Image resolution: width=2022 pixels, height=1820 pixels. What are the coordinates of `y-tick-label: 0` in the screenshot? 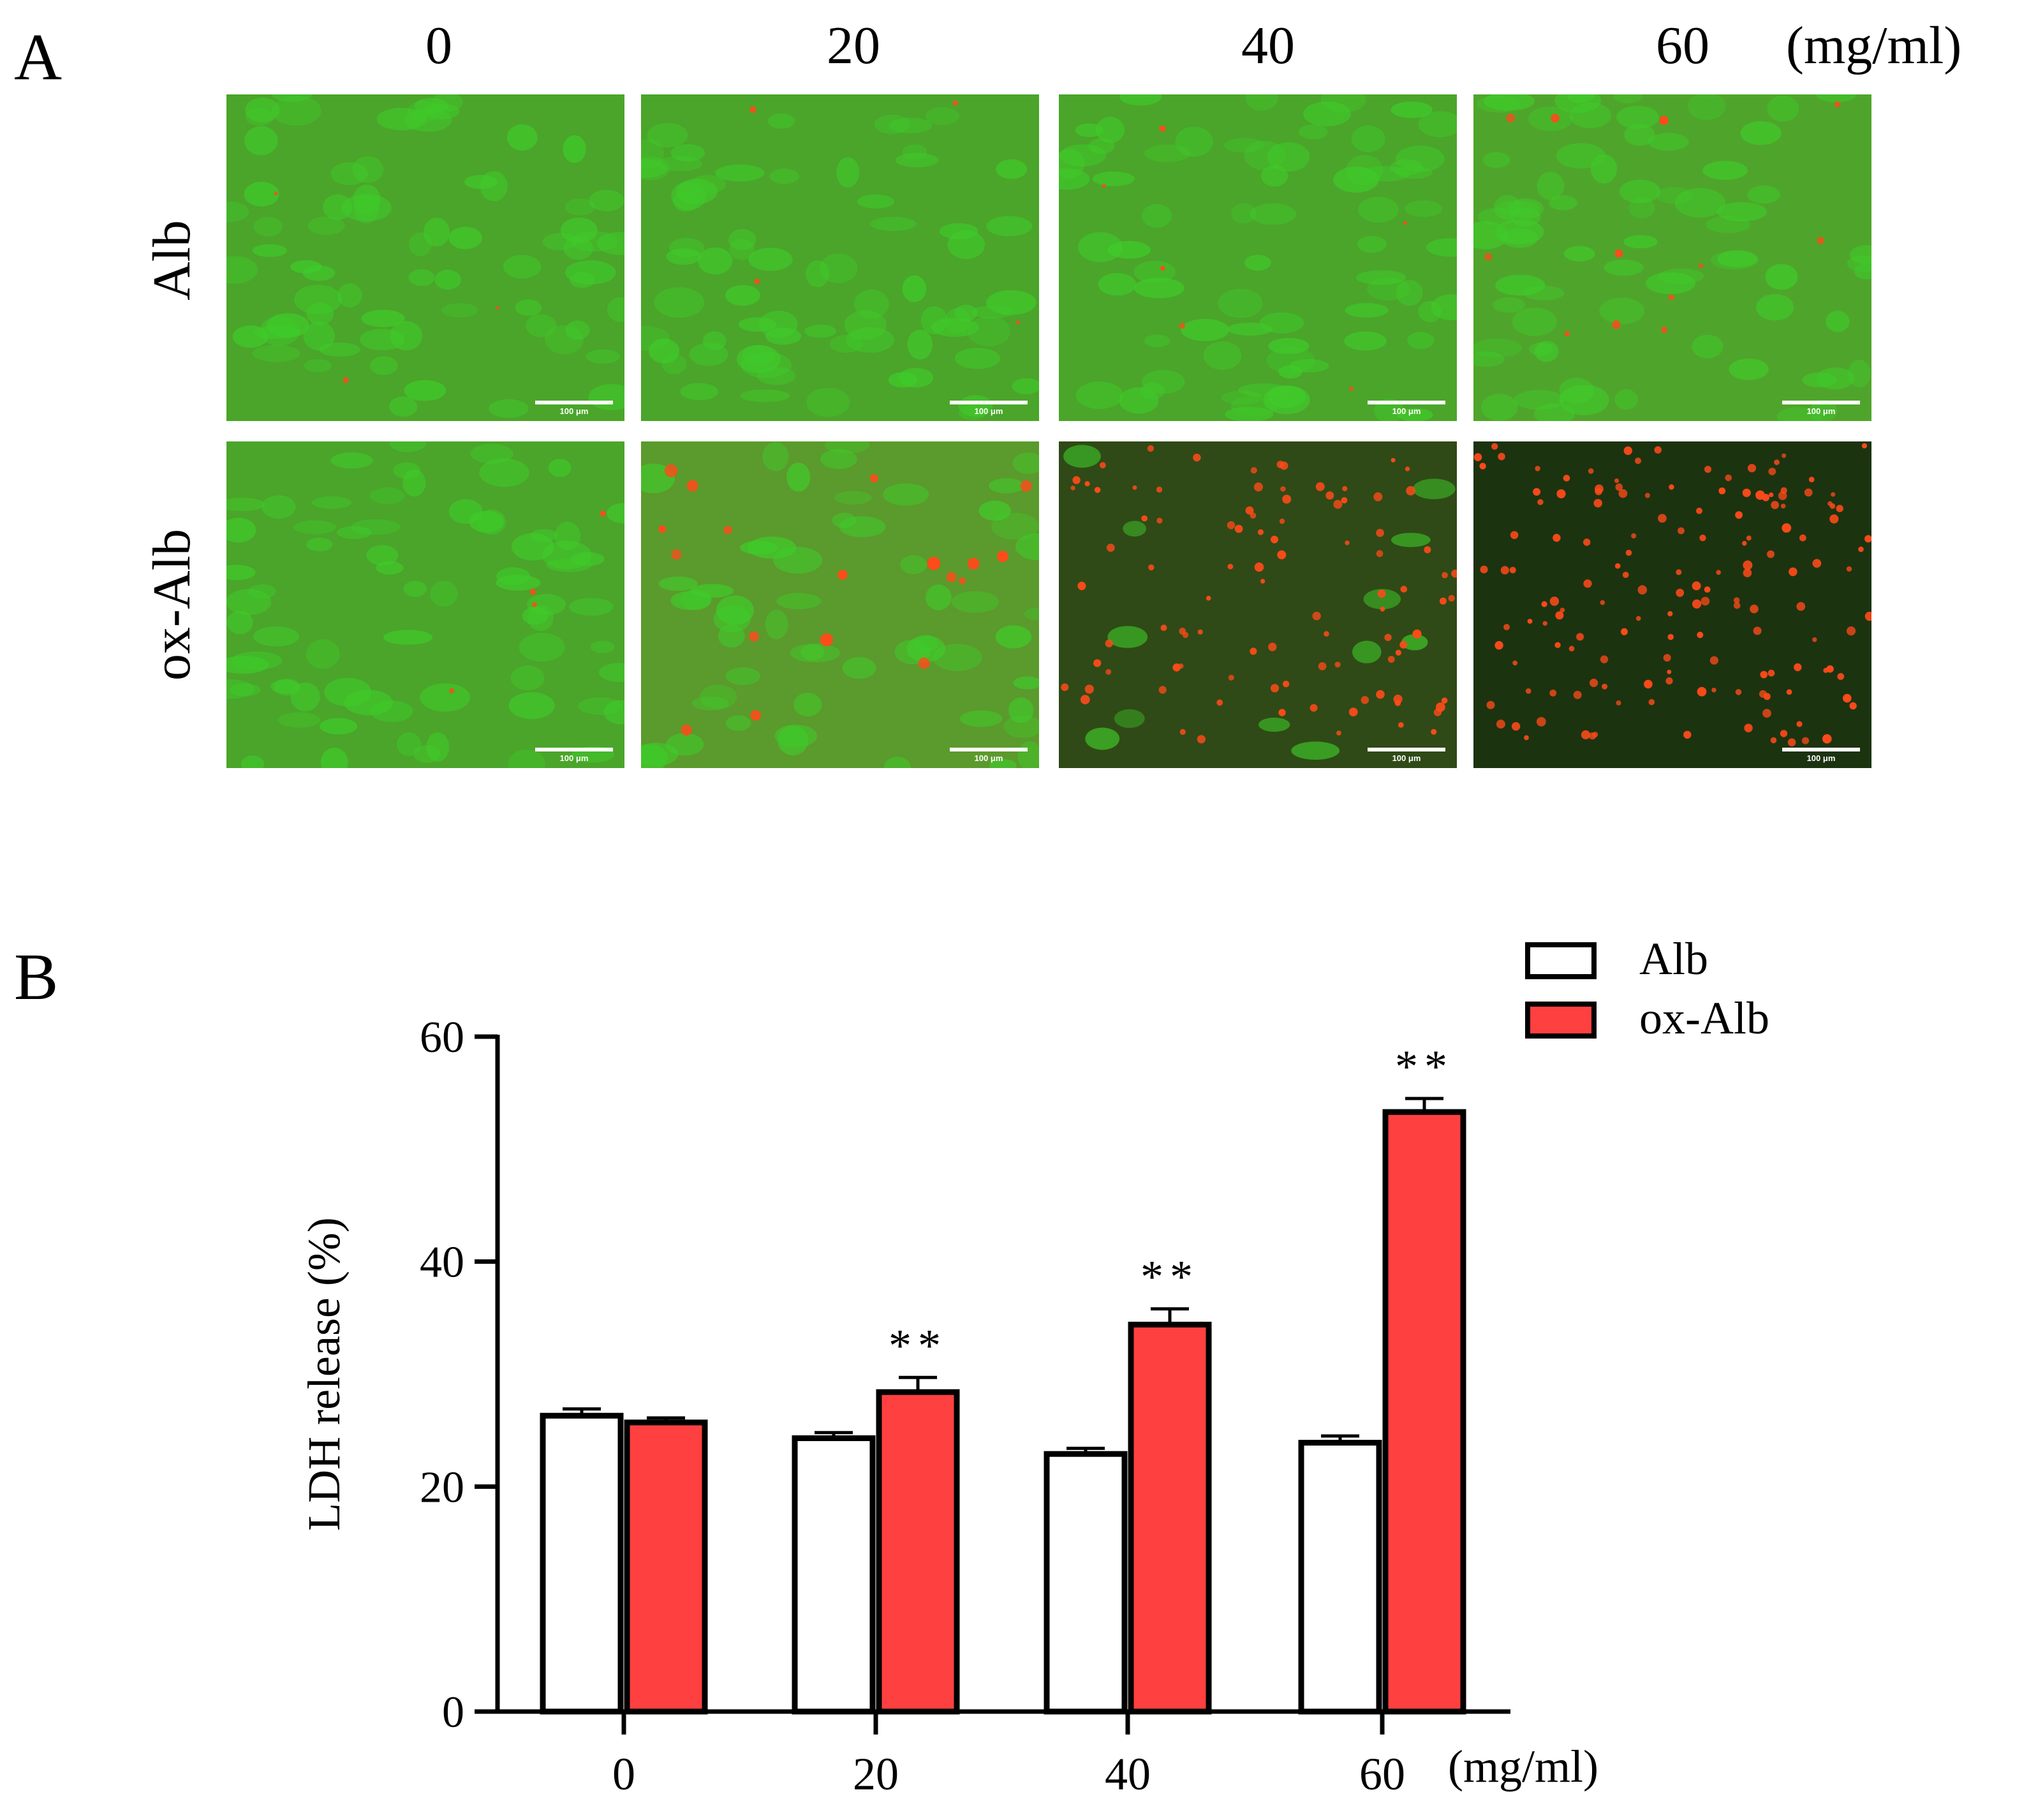 It's located at (453, 1712).